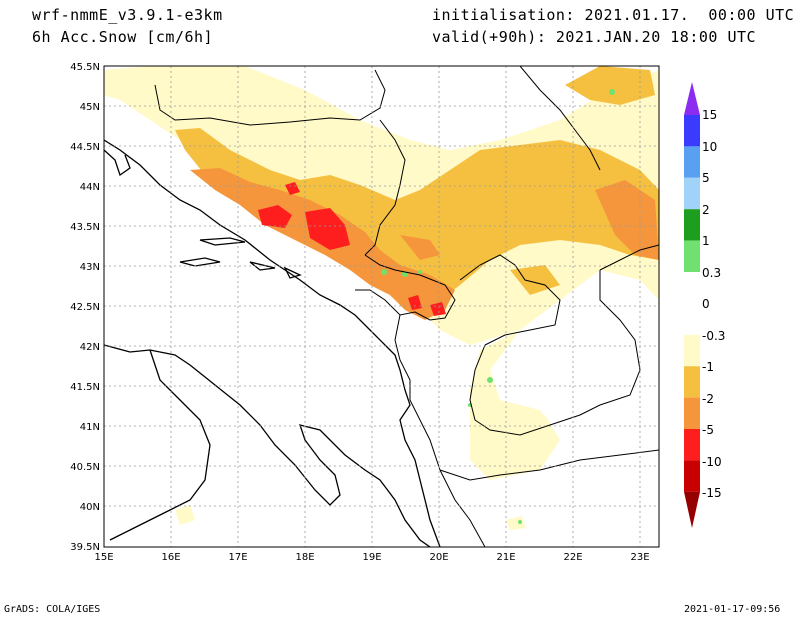 The width and height of the screenshot is (800, 618). I want to click on border-montenegro, so click(405, 287).